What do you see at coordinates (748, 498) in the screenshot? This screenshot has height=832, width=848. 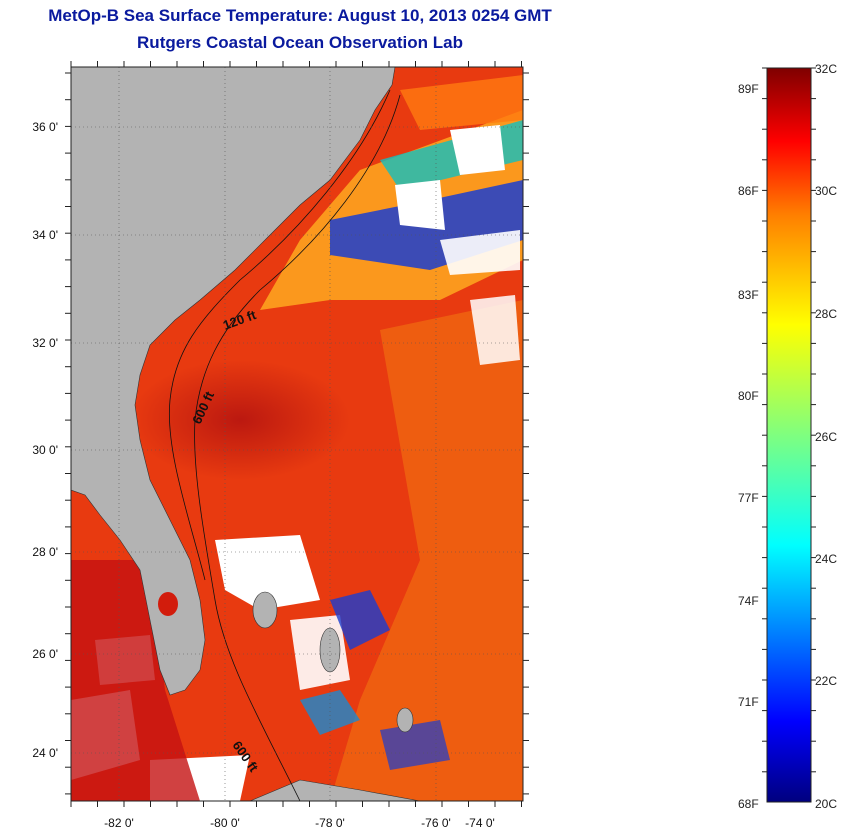 I see `colorbar-f-label: 77F` at bounding box center [748, 498].